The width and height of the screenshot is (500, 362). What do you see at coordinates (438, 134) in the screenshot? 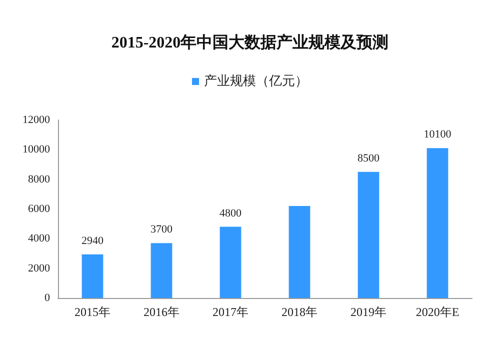
I see `data-label: 10100` at bounding box center [438, 134].